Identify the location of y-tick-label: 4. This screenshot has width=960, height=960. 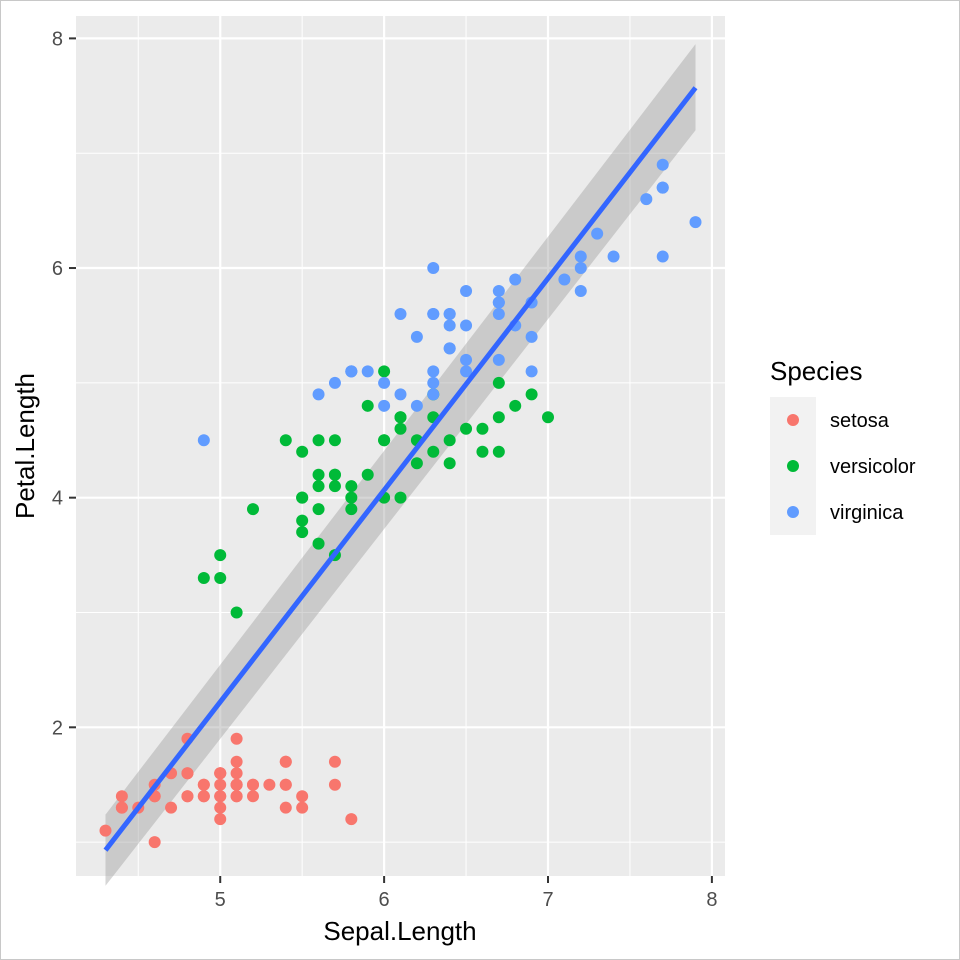
(57, 499).